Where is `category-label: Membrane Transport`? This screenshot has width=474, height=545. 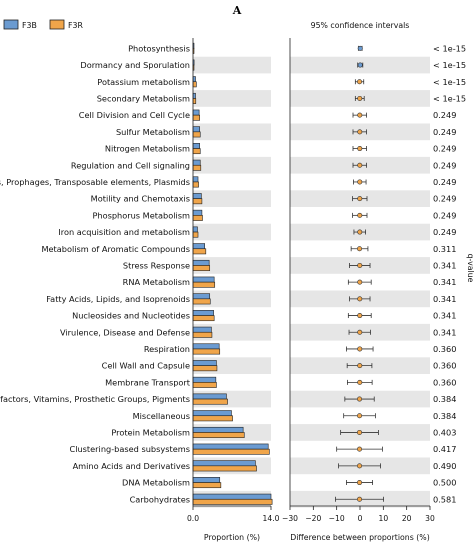
category-label: Membrane Transport is located at coordinates (148, 382).